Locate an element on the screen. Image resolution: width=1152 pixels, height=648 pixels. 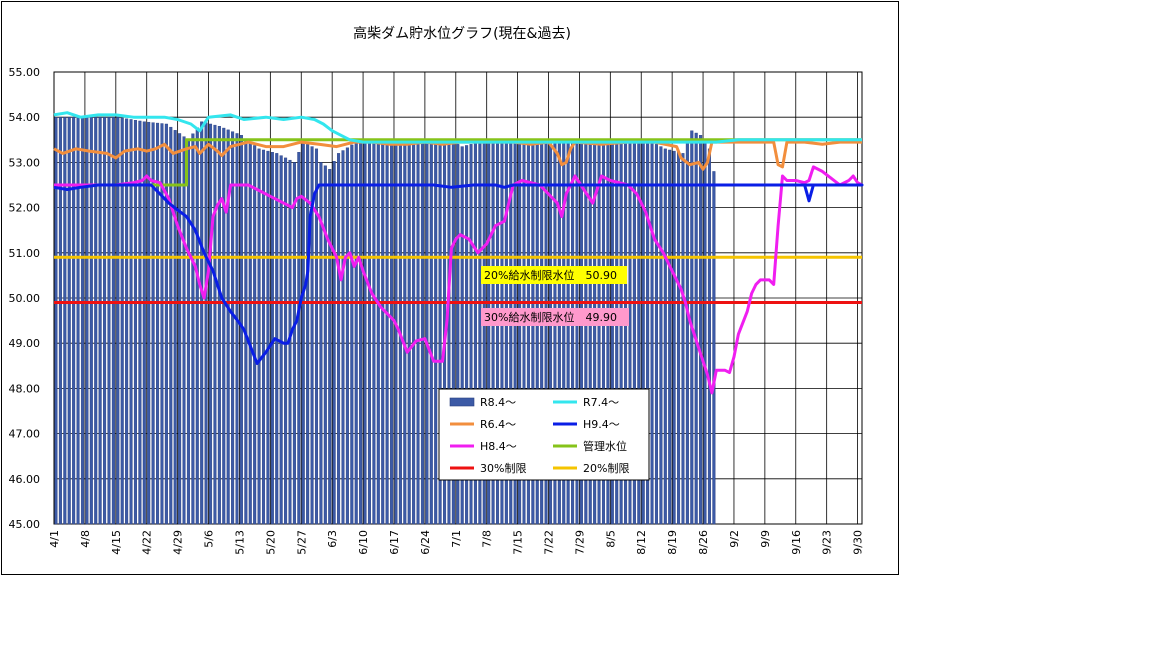
chart-title: 高柴ダム貯水位グラフ(現在&過去) is located at coordinates (462, 33).